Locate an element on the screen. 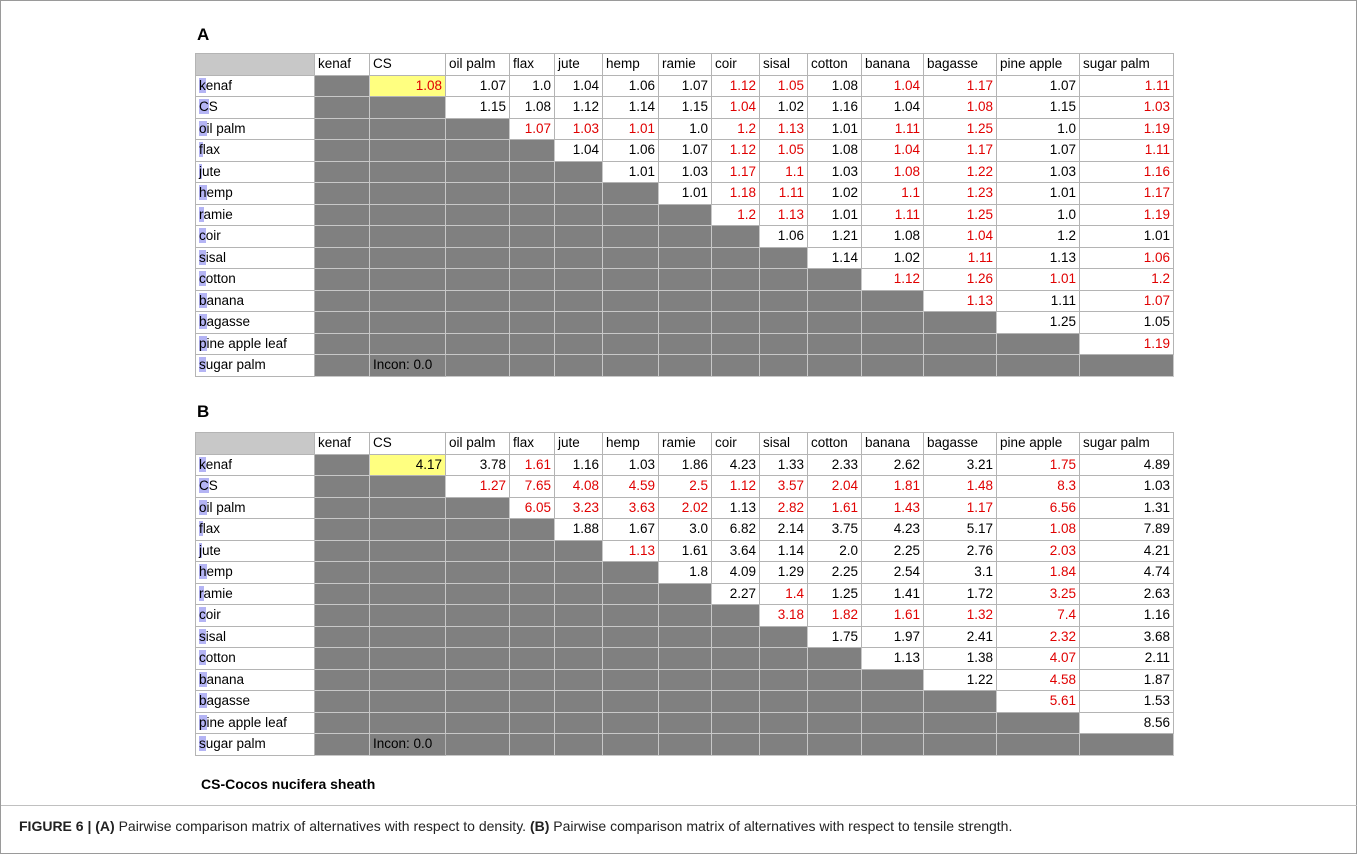 This screenshot has width=1357, height=854. matrix-row: coir 1.06 1.21 1.08 1.04 1.2 1.01 is located at coordinates (684, 236).